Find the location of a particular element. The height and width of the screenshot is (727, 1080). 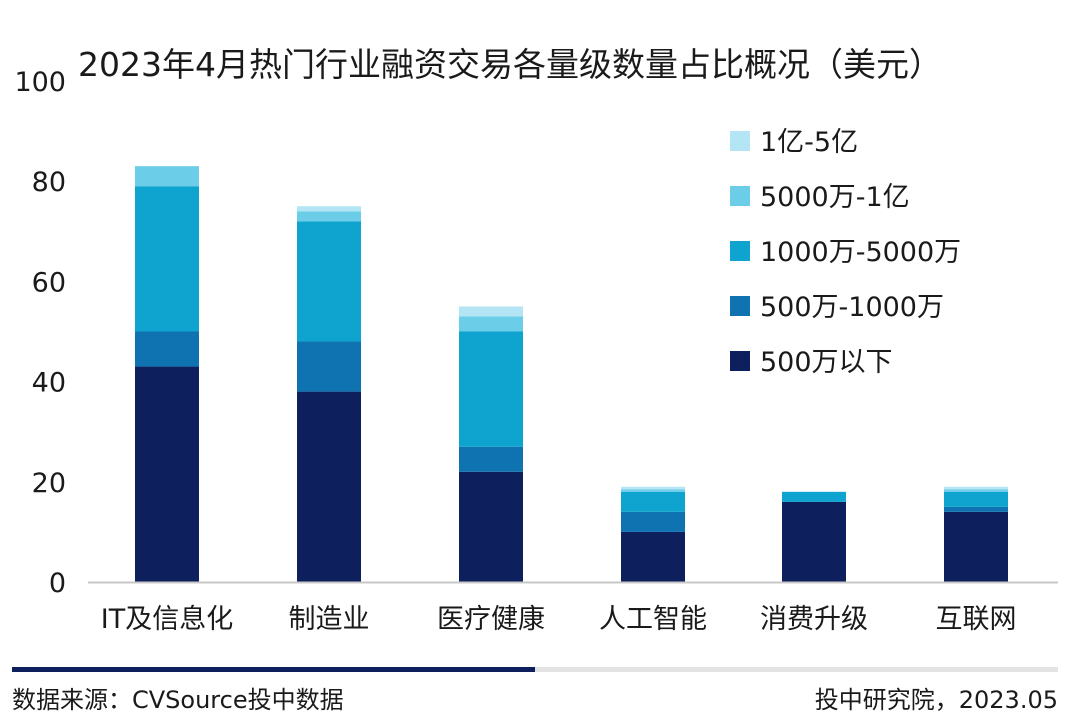

legend-label: 500万-1000万 is located at coordinates (852, 307).